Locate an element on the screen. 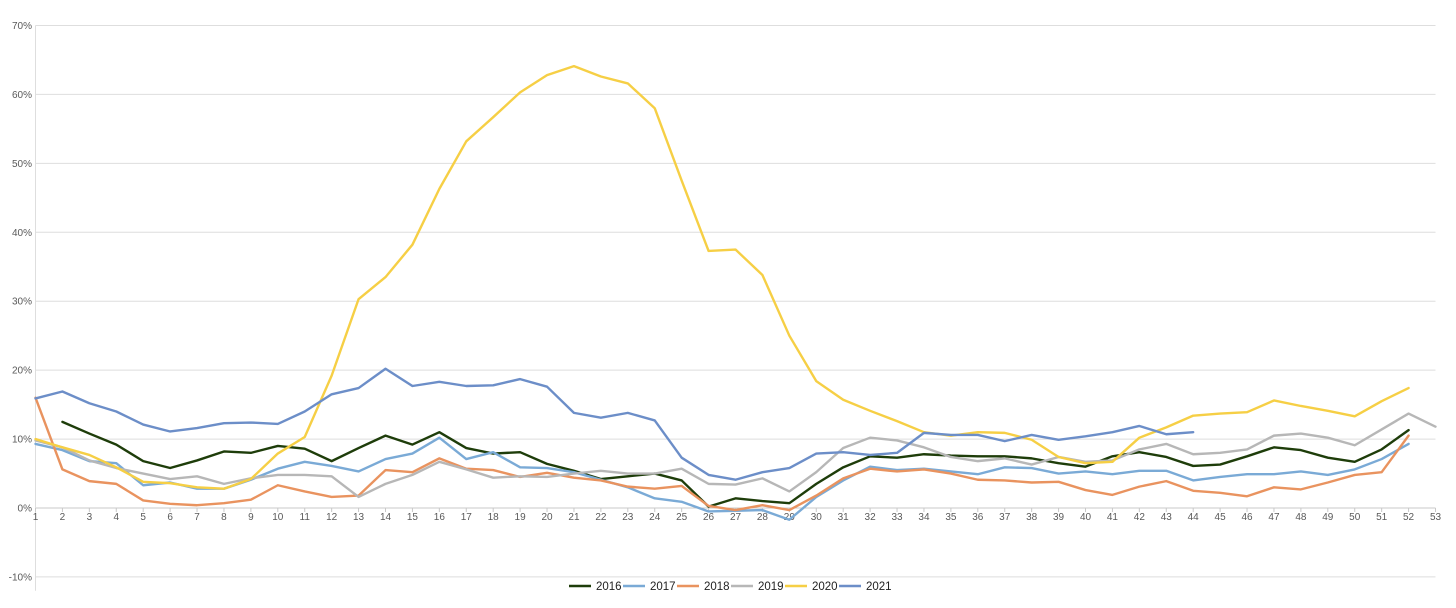 This screenshot has width=1456, height=608. x-tick-label: 2 is located at coordinates (63, 517).